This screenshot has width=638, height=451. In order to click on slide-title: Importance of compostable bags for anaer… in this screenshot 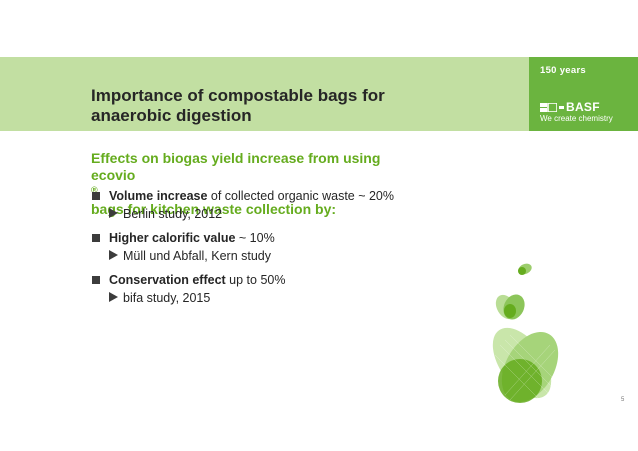, I will do `click(238, 106)`.